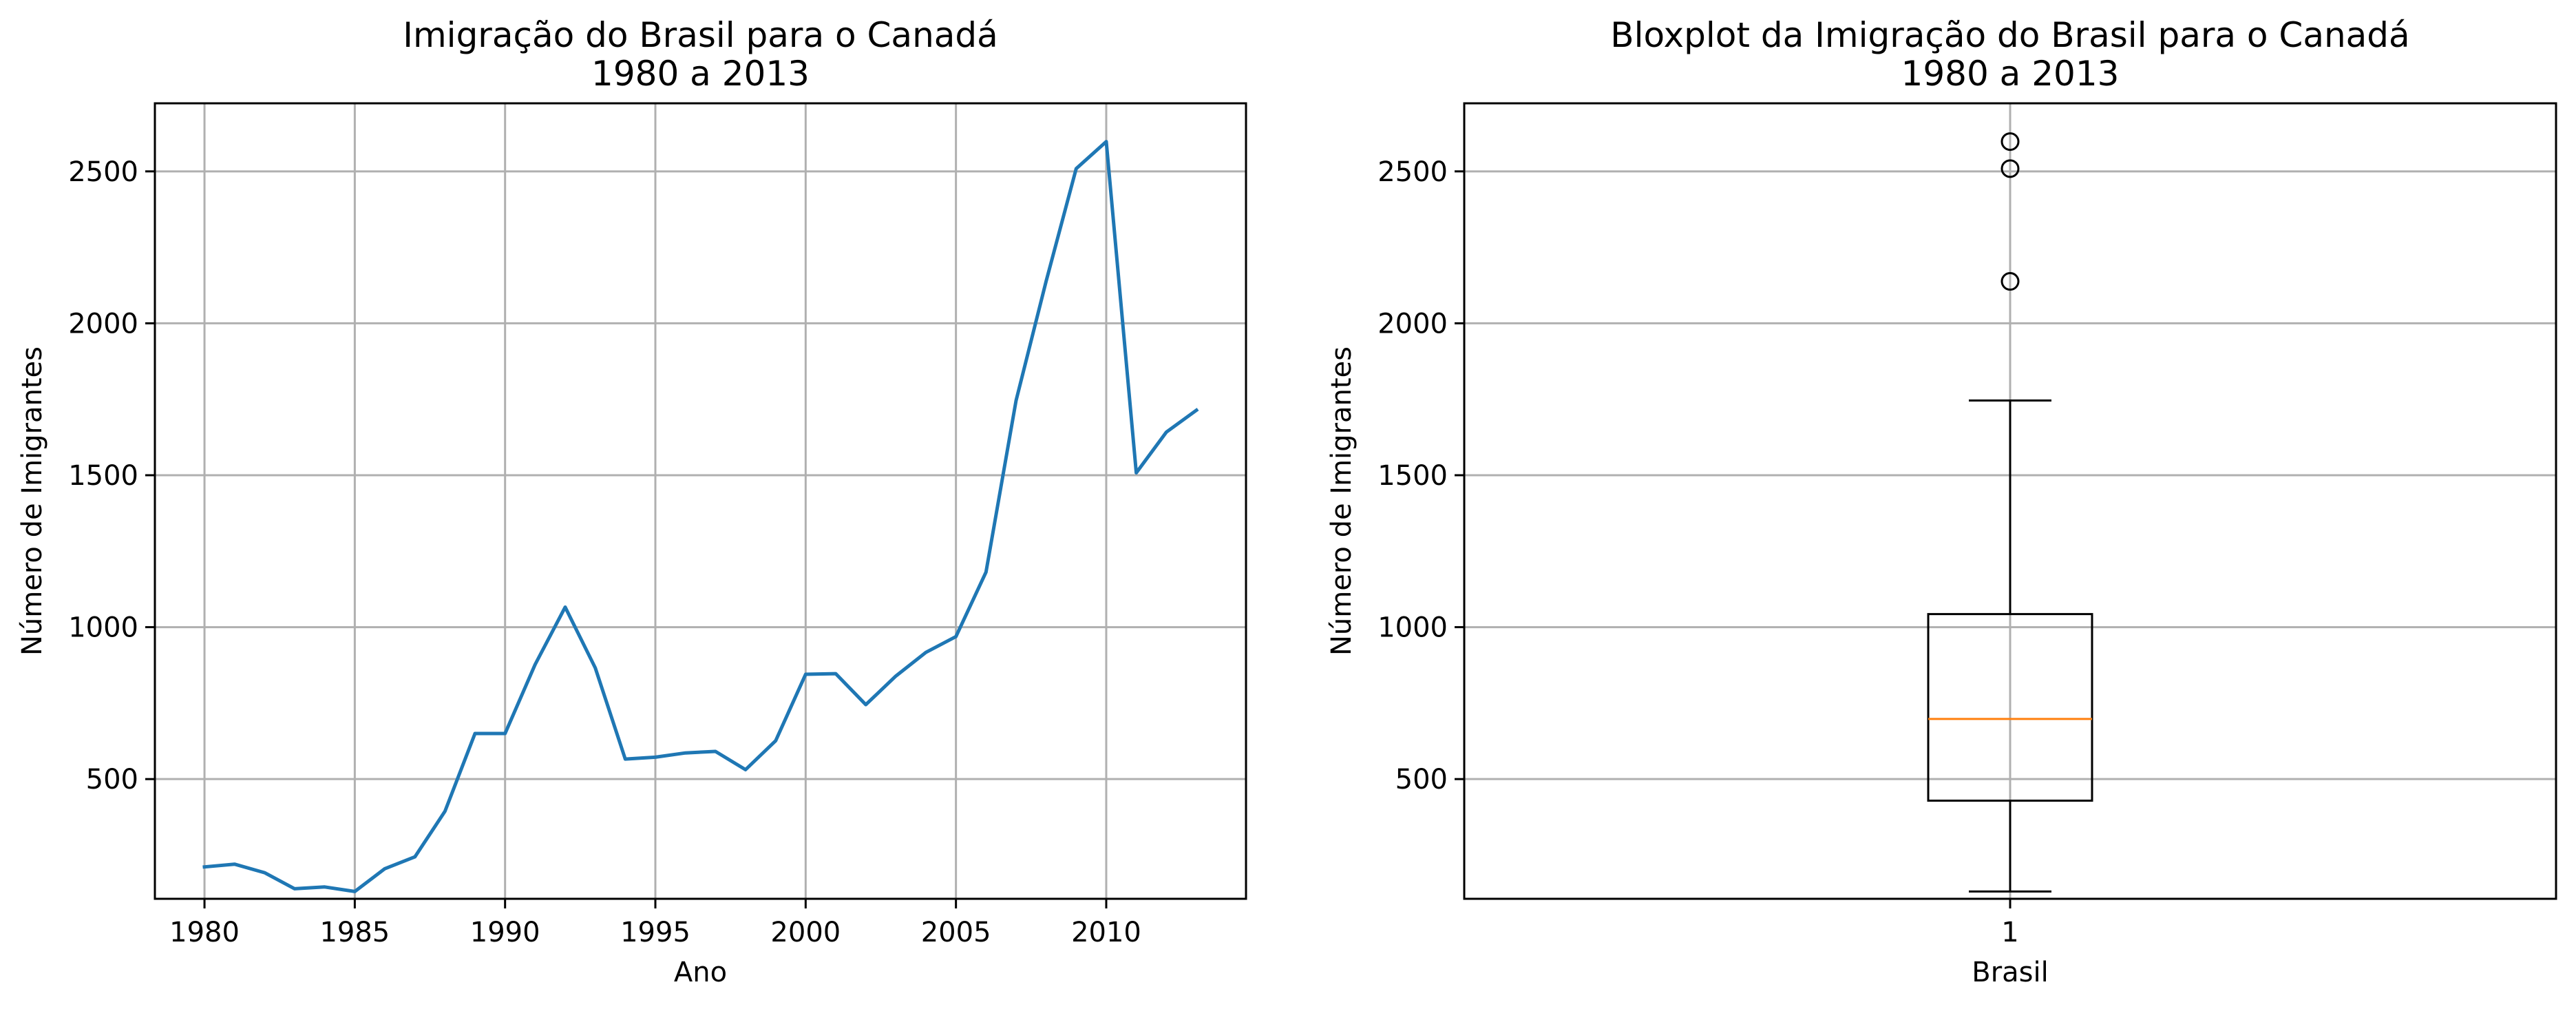 The height and width of the screenshot is (1009, 2576). Describe the element at coordinates (205, 932) in the screenshot. I see `x-tick-label: 1980` at that location.